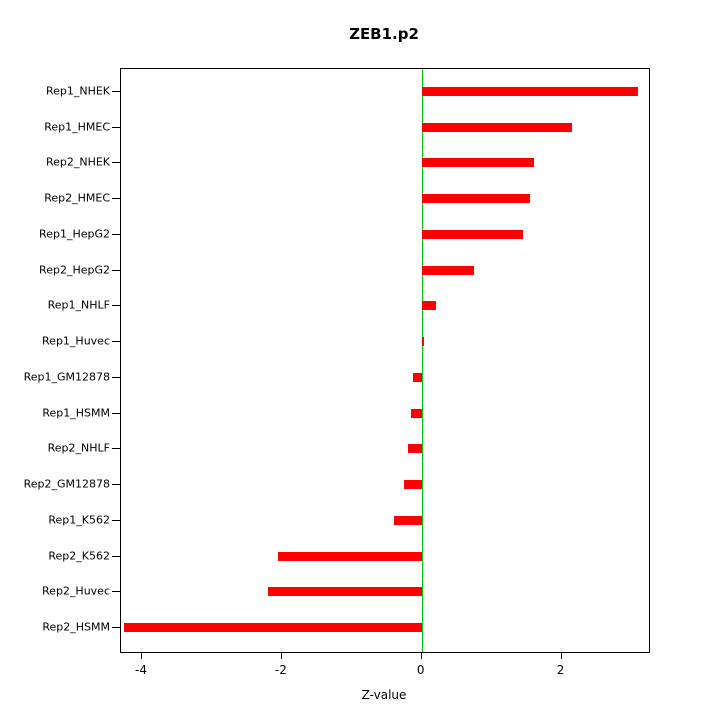 Image resolution: width=720 pixels, height=720 pixels. I want to click on y-tick-label: Rep2_HepG2, so click(74, 270).